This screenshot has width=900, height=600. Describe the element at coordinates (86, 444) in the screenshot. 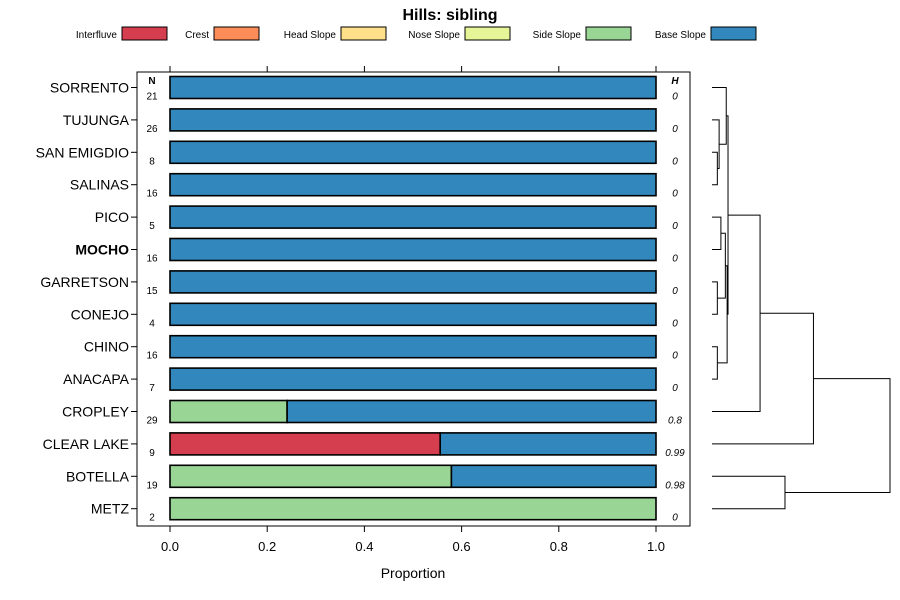

I see `y-tick-label: CLEAR LAKE` at that location.